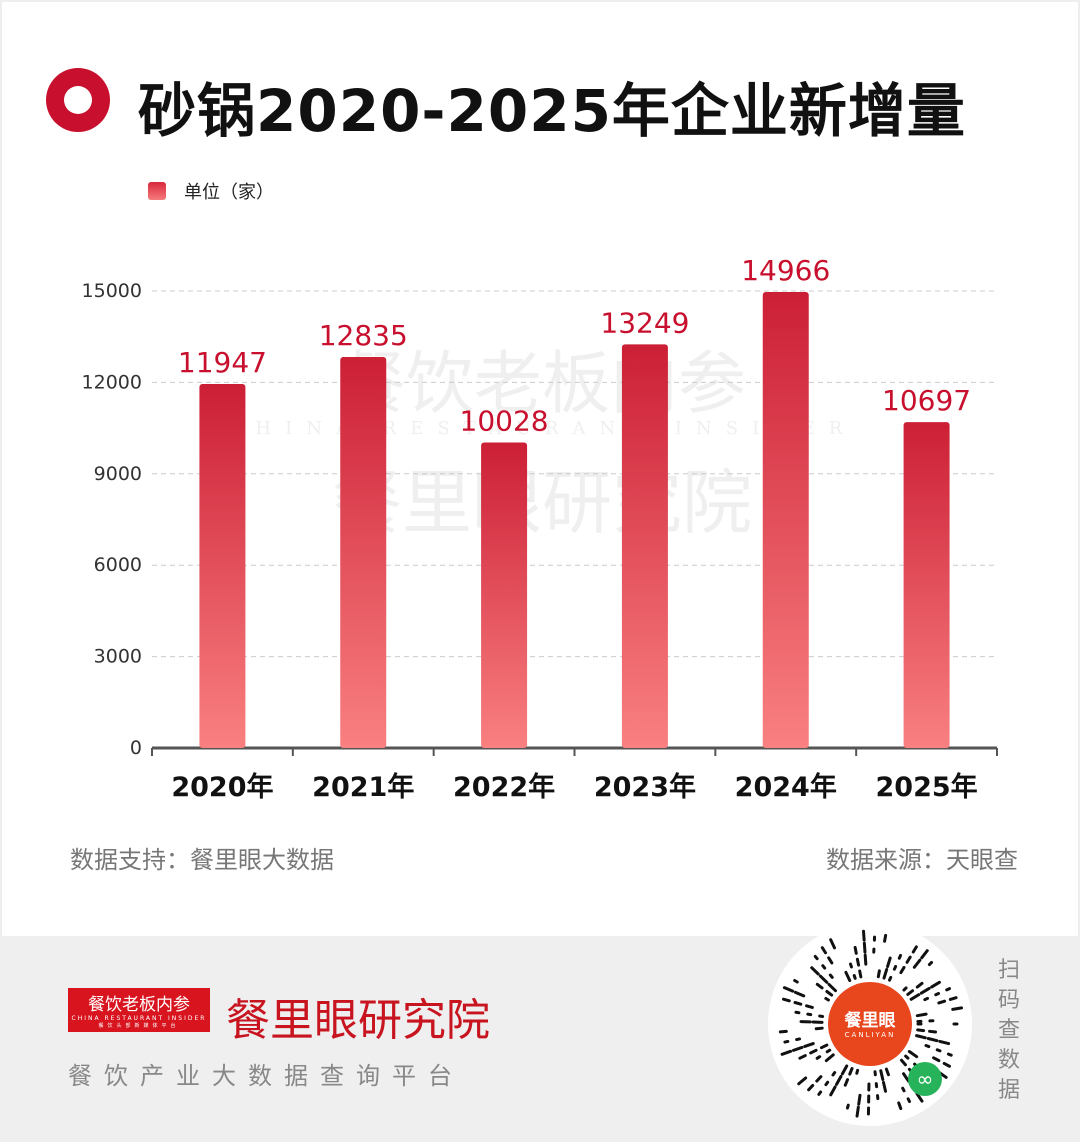  I want to click on y-tick-label: 0, so click(136, 748).